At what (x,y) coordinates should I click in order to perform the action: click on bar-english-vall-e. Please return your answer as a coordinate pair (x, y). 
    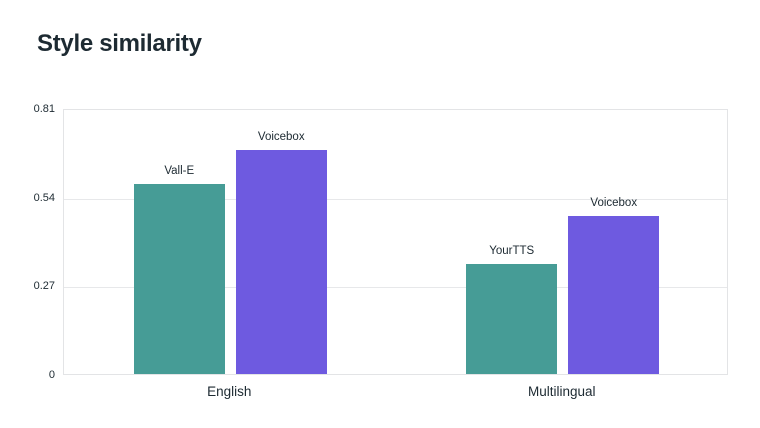
    Looking at the image, I should click on (179, 278).